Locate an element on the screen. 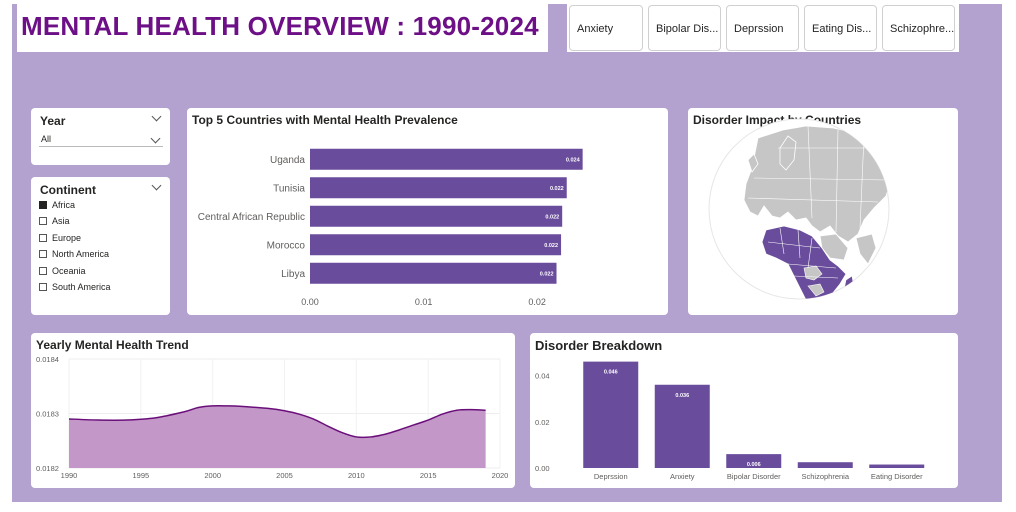 This screenshot has height=512, width=1016. category-label: Eating Disorder is located at coordinates (897, 476).